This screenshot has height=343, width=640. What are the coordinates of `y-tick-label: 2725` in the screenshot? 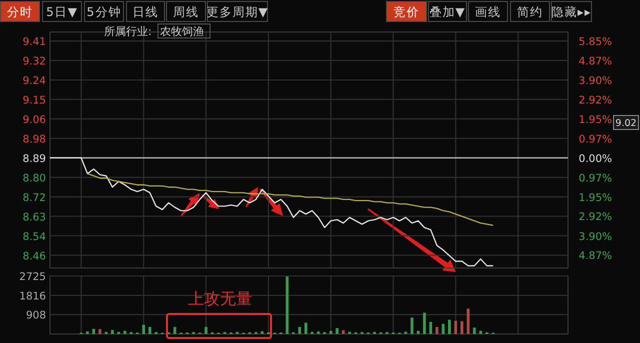 It's located at (32, 277).